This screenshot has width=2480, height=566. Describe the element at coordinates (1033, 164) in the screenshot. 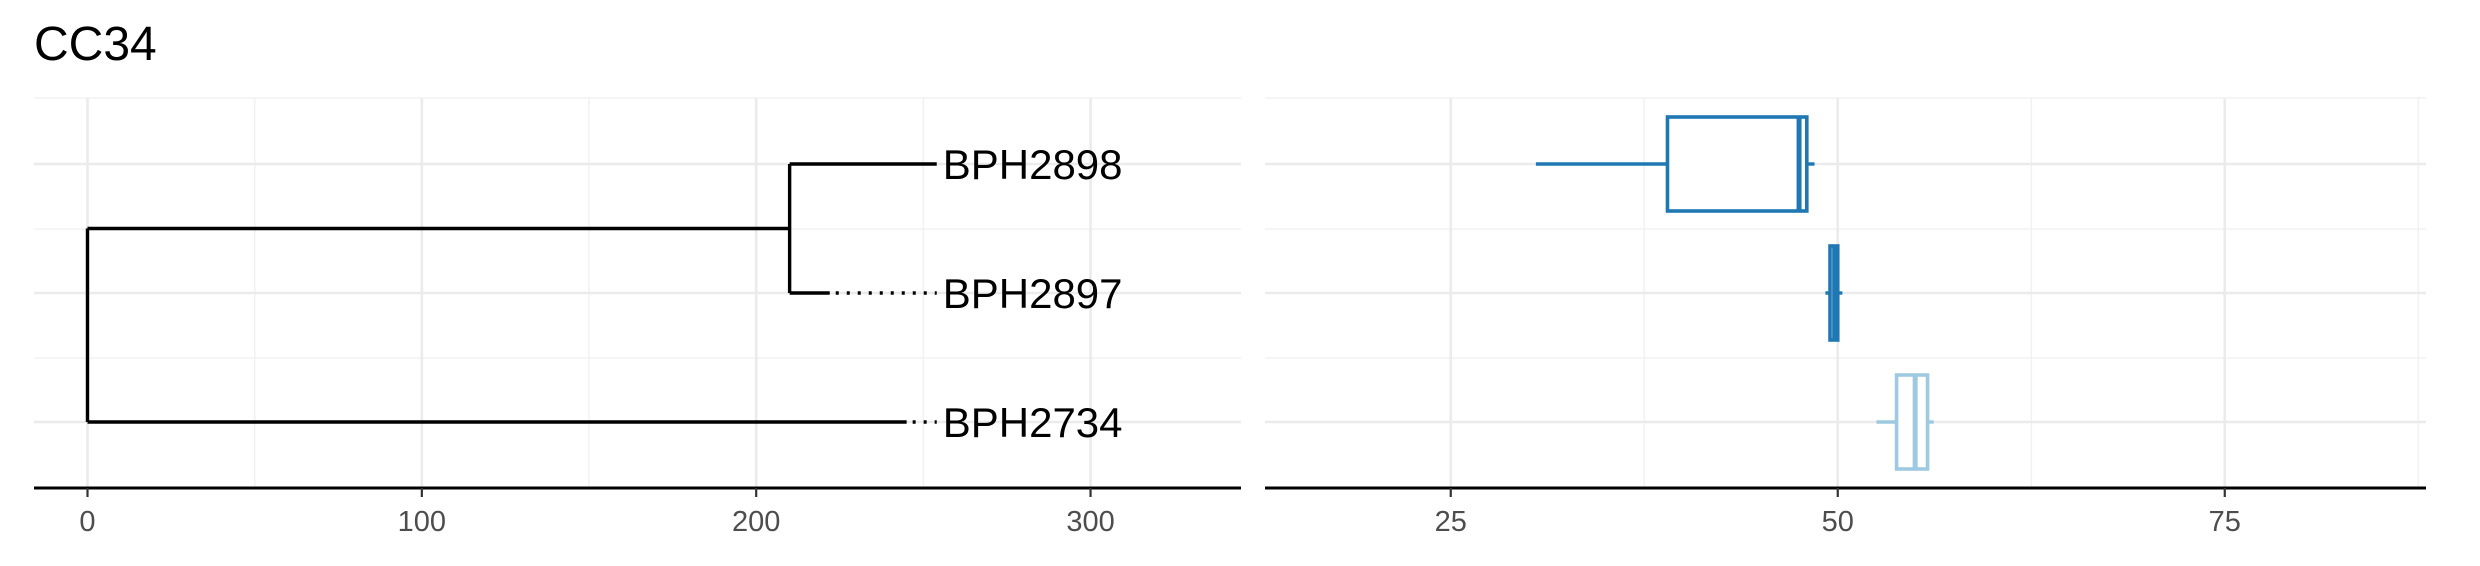

I see `tree-tip-label: BPH2898` at that location.